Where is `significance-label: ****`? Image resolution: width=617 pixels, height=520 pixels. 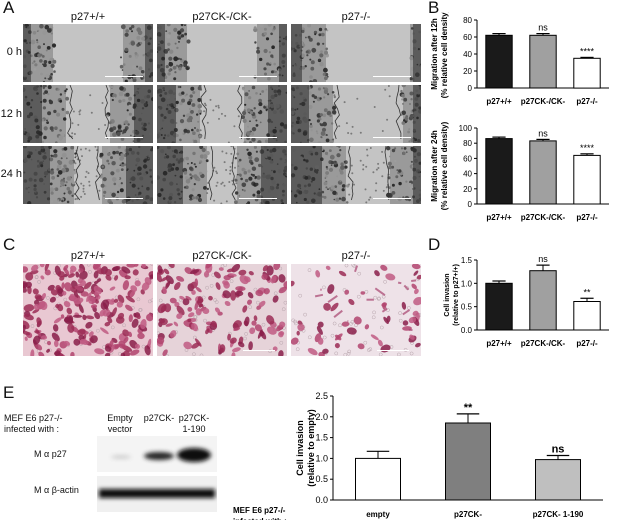
significance-label: **** is located at coordinates (587, 51).